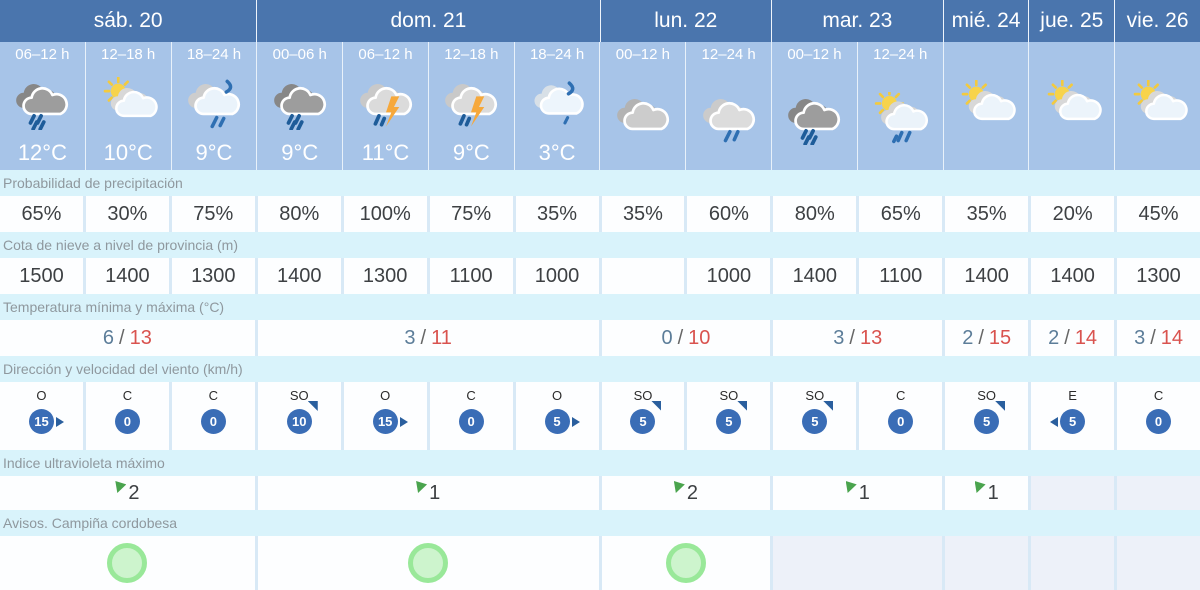 The image size is (1200, 590). I want to click on day-header-lun-22: lun. 22, so click(686, 21).